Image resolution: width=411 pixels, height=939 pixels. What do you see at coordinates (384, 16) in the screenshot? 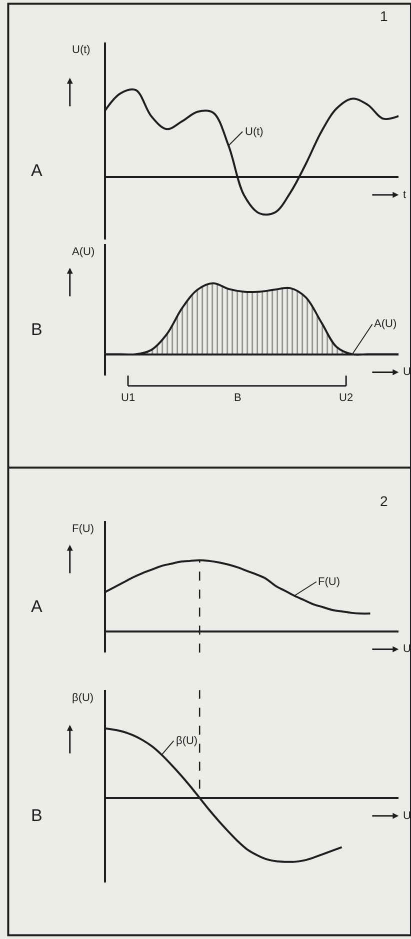
I see `text: 1` at bounding box center [384, 16].